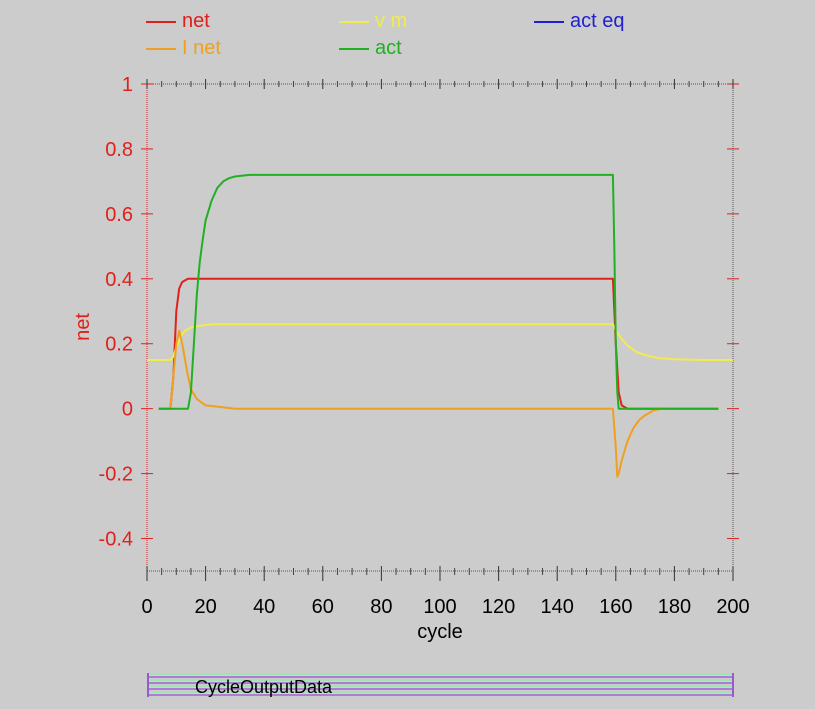 The image size is (815, 709). I want to click on x-tick-label-9: 180, so click(674, 607).